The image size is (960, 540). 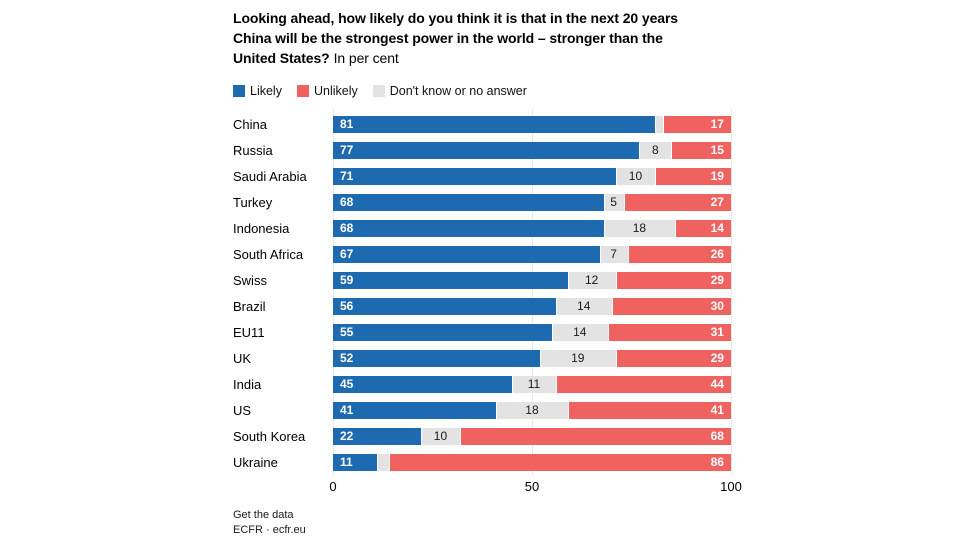 What do you see at coordinates (347, 254) in the screenshot?
I see `value-label: 67` at bounding box center [347, 254].